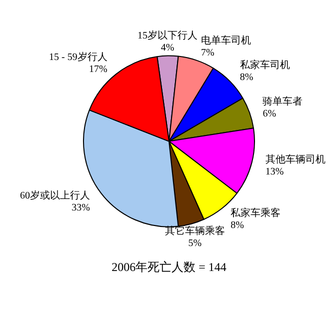  Describe the element at coordinates (98, 69) in the screenshot. I see `data-label: 17%` at that location.